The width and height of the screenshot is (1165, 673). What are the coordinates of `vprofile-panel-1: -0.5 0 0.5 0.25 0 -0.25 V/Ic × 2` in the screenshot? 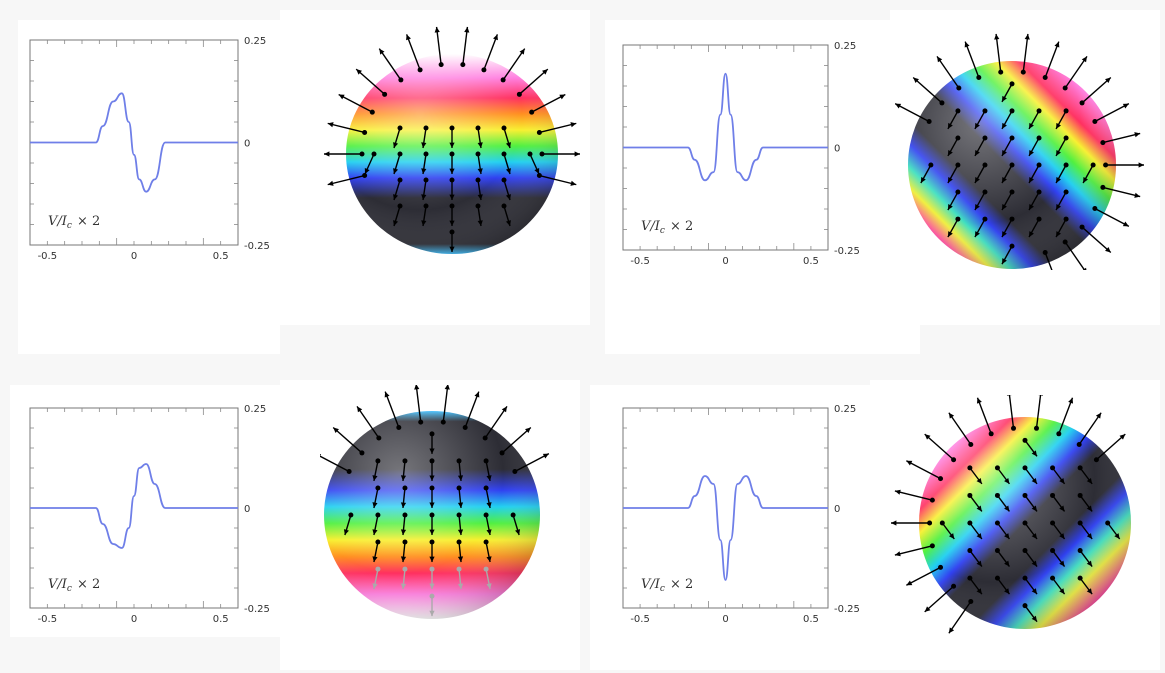 It's located at (149, 149).